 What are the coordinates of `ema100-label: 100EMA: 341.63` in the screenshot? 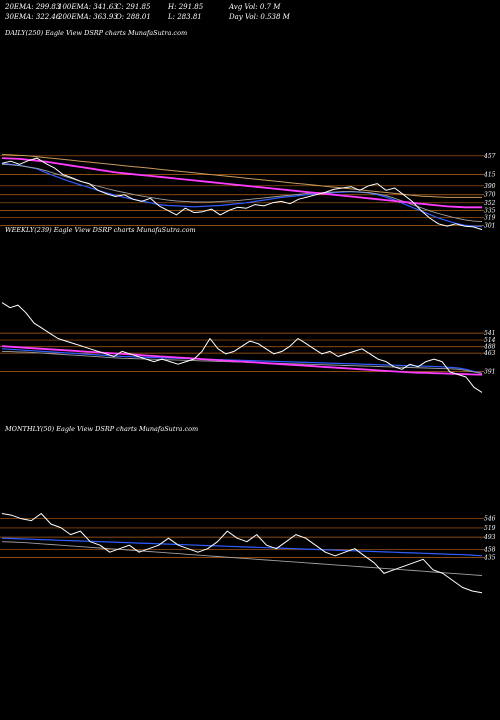 It's located at (88, 7).